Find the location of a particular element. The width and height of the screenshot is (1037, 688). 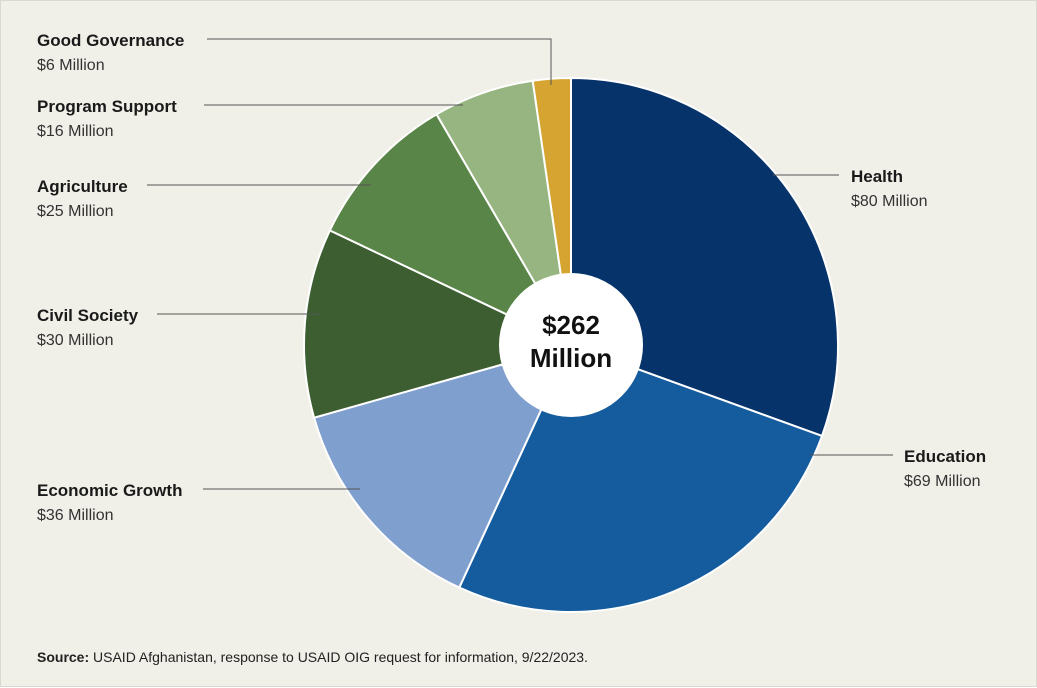

center-hole is located at coordinates (571, 345).